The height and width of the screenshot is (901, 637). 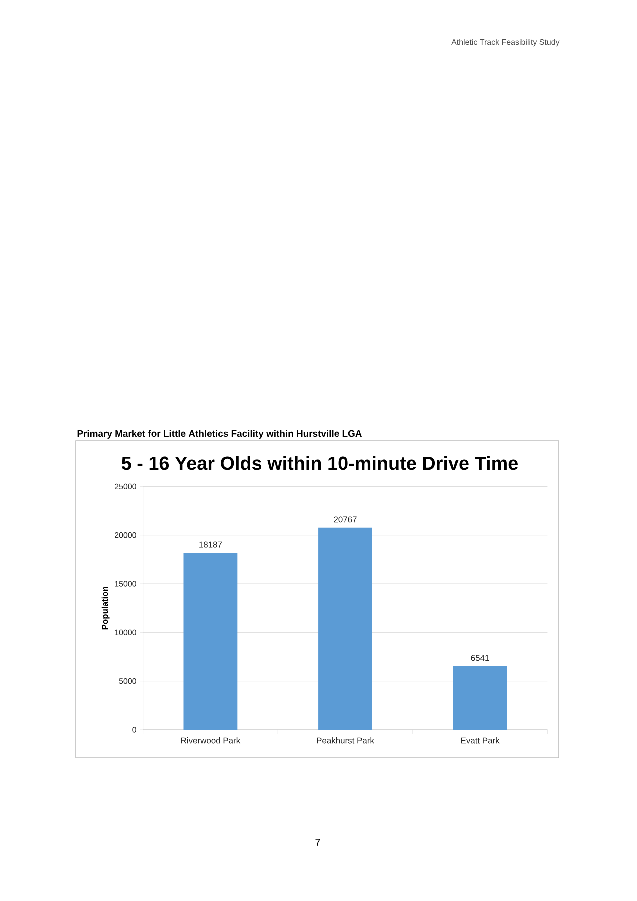 I want to click on data-label: 6541, so click(x=480, y=658).